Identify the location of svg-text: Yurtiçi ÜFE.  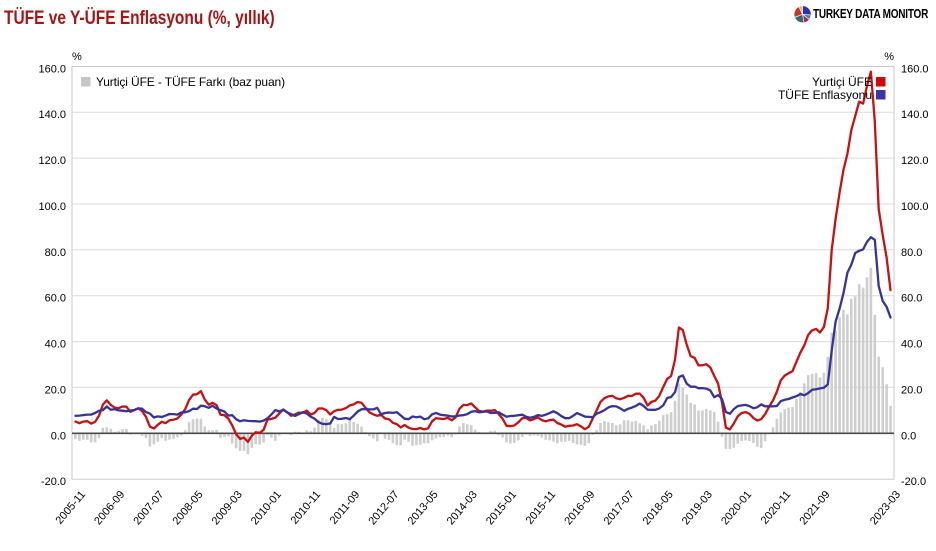
(842, 82).